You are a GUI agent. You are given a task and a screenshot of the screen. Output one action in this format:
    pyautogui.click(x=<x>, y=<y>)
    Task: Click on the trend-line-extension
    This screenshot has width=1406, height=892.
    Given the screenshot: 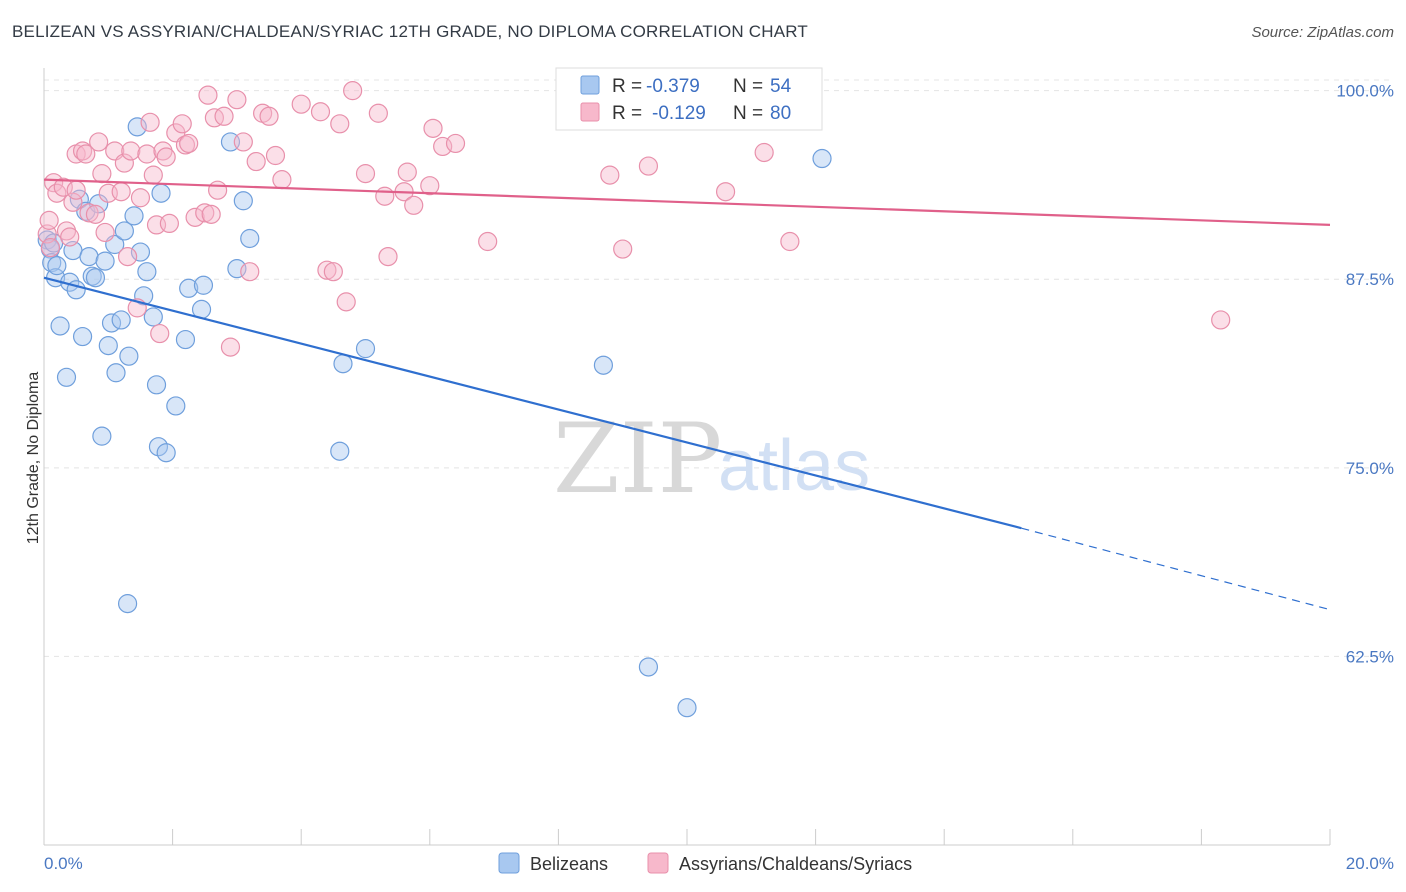 What is the action you would take?
    pyautogui.click(x=1176, y=569)
    